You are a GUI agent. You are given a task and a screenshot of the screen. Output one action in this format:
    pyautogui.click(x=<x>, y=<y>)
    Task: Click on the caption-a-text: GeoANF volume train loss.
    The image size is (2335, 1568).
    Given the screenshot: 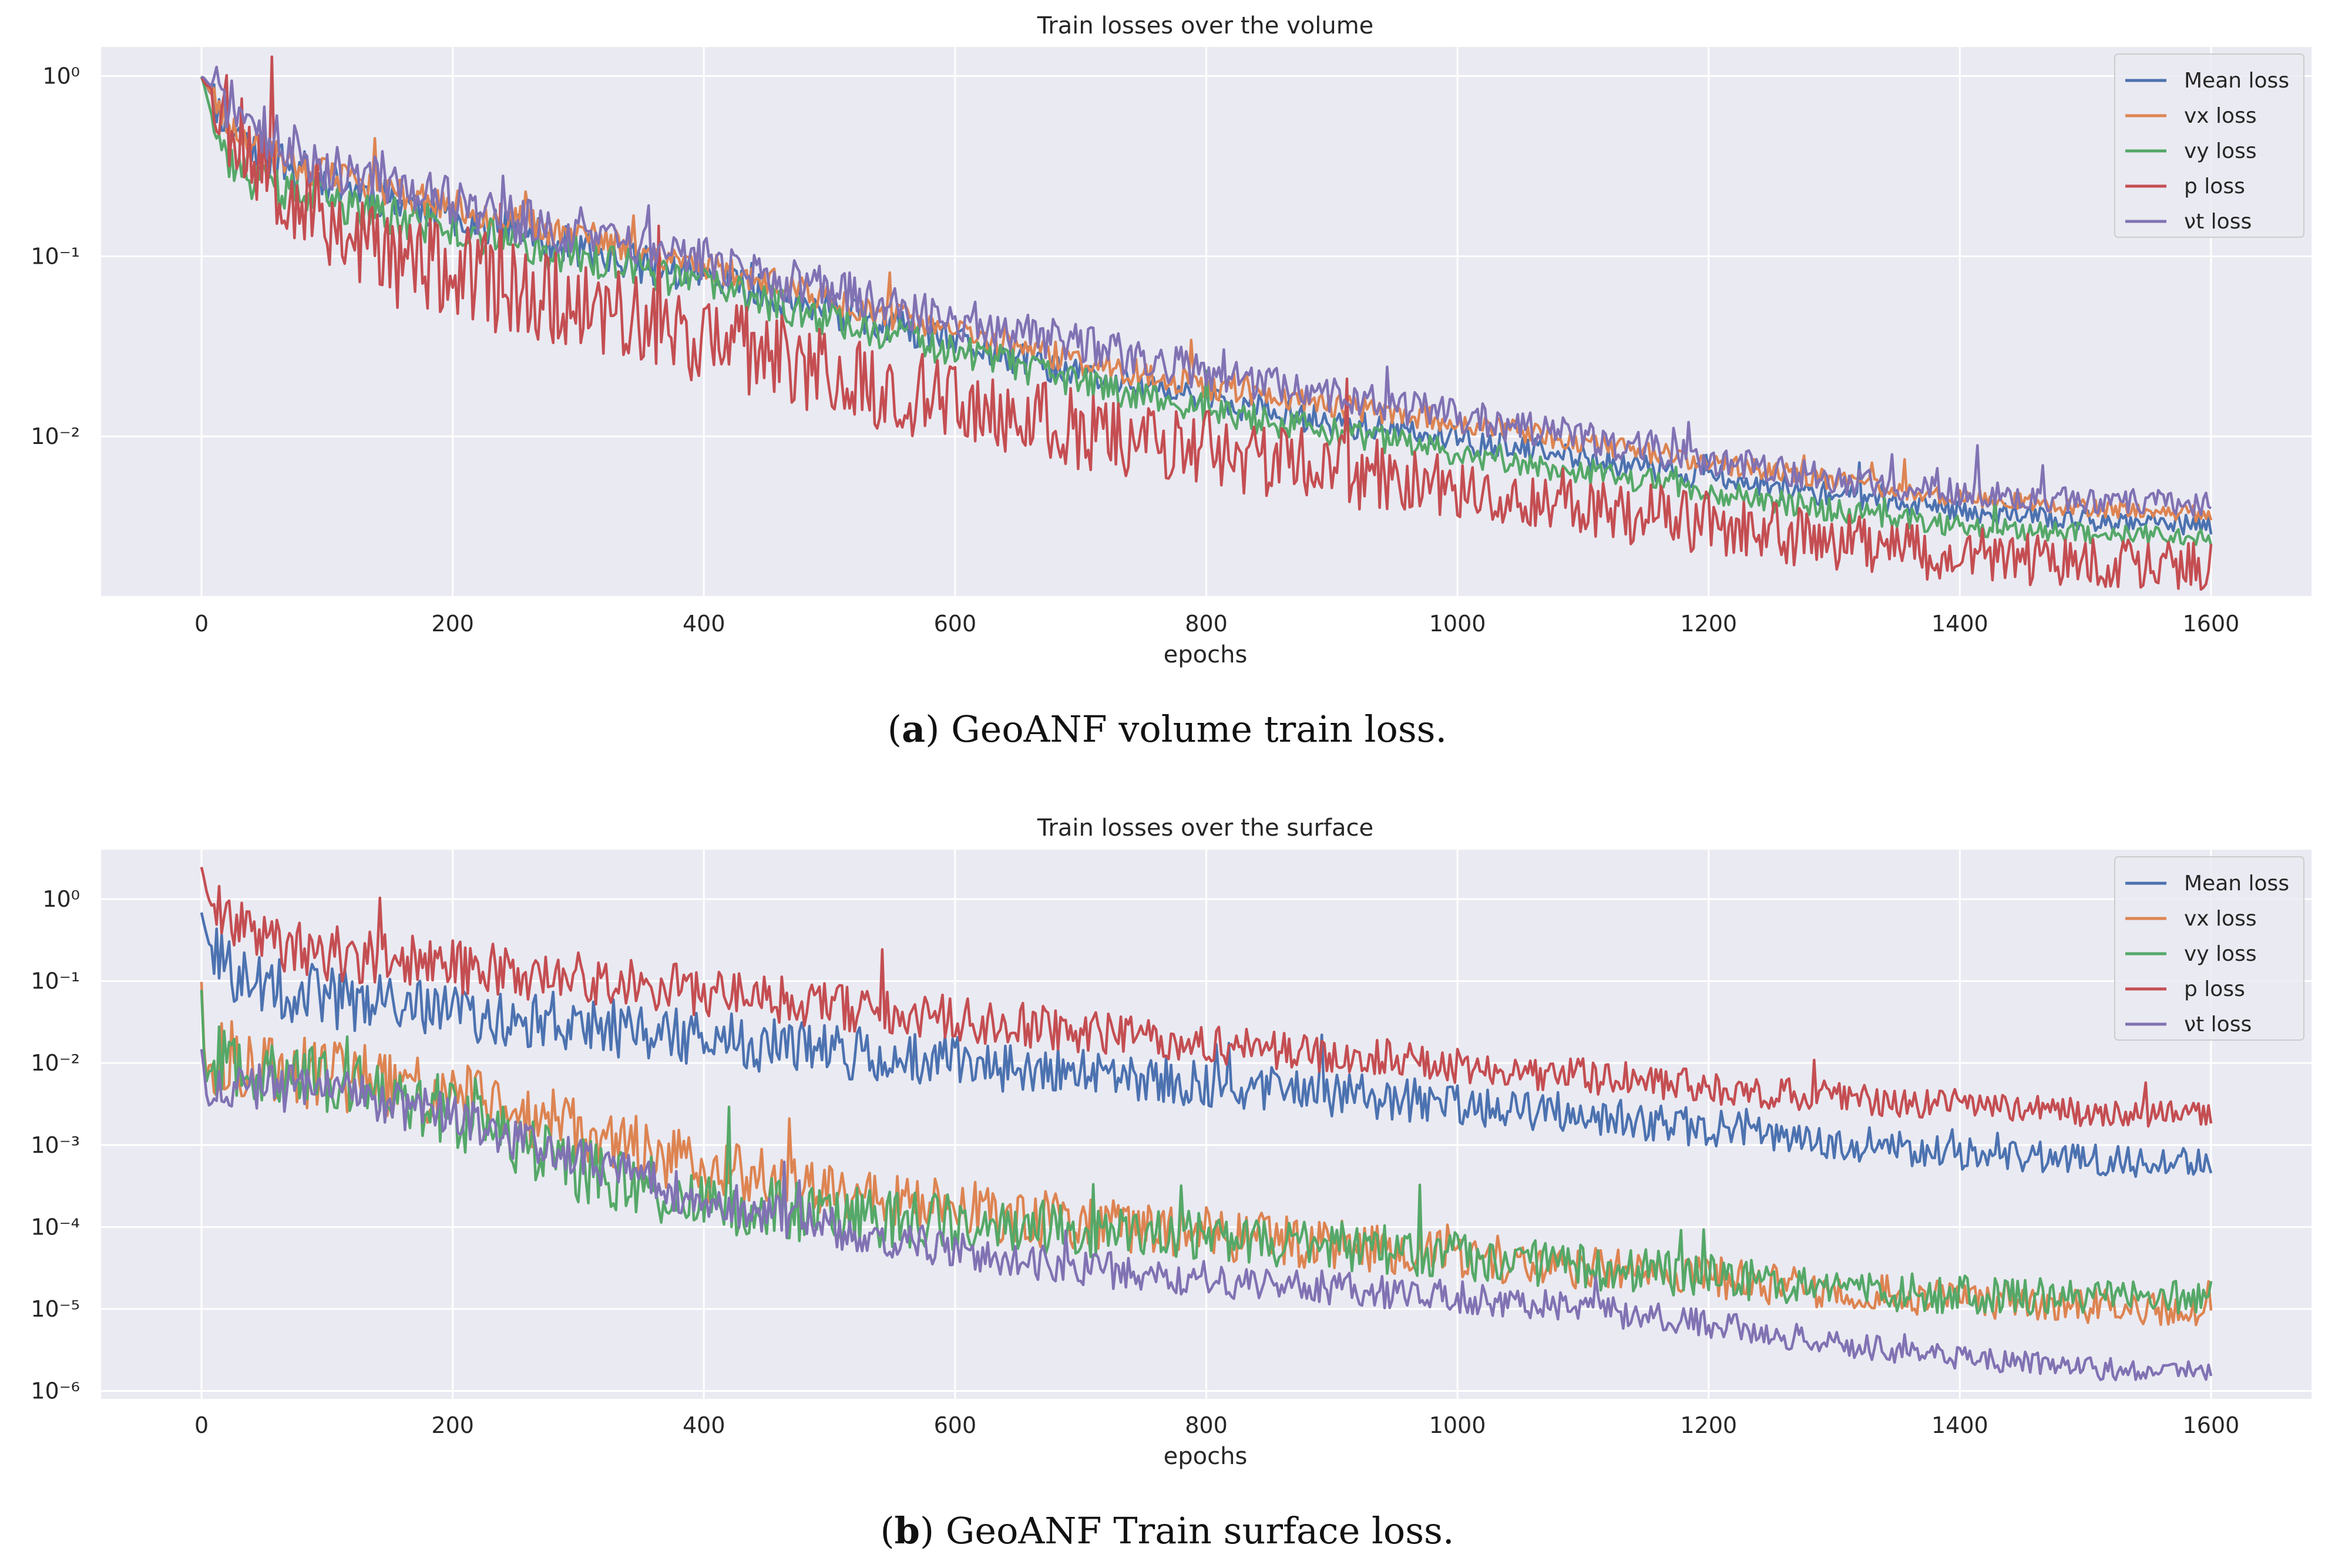 What is the action you would take?
    pyautogui.click(x=1199, y=729)
    